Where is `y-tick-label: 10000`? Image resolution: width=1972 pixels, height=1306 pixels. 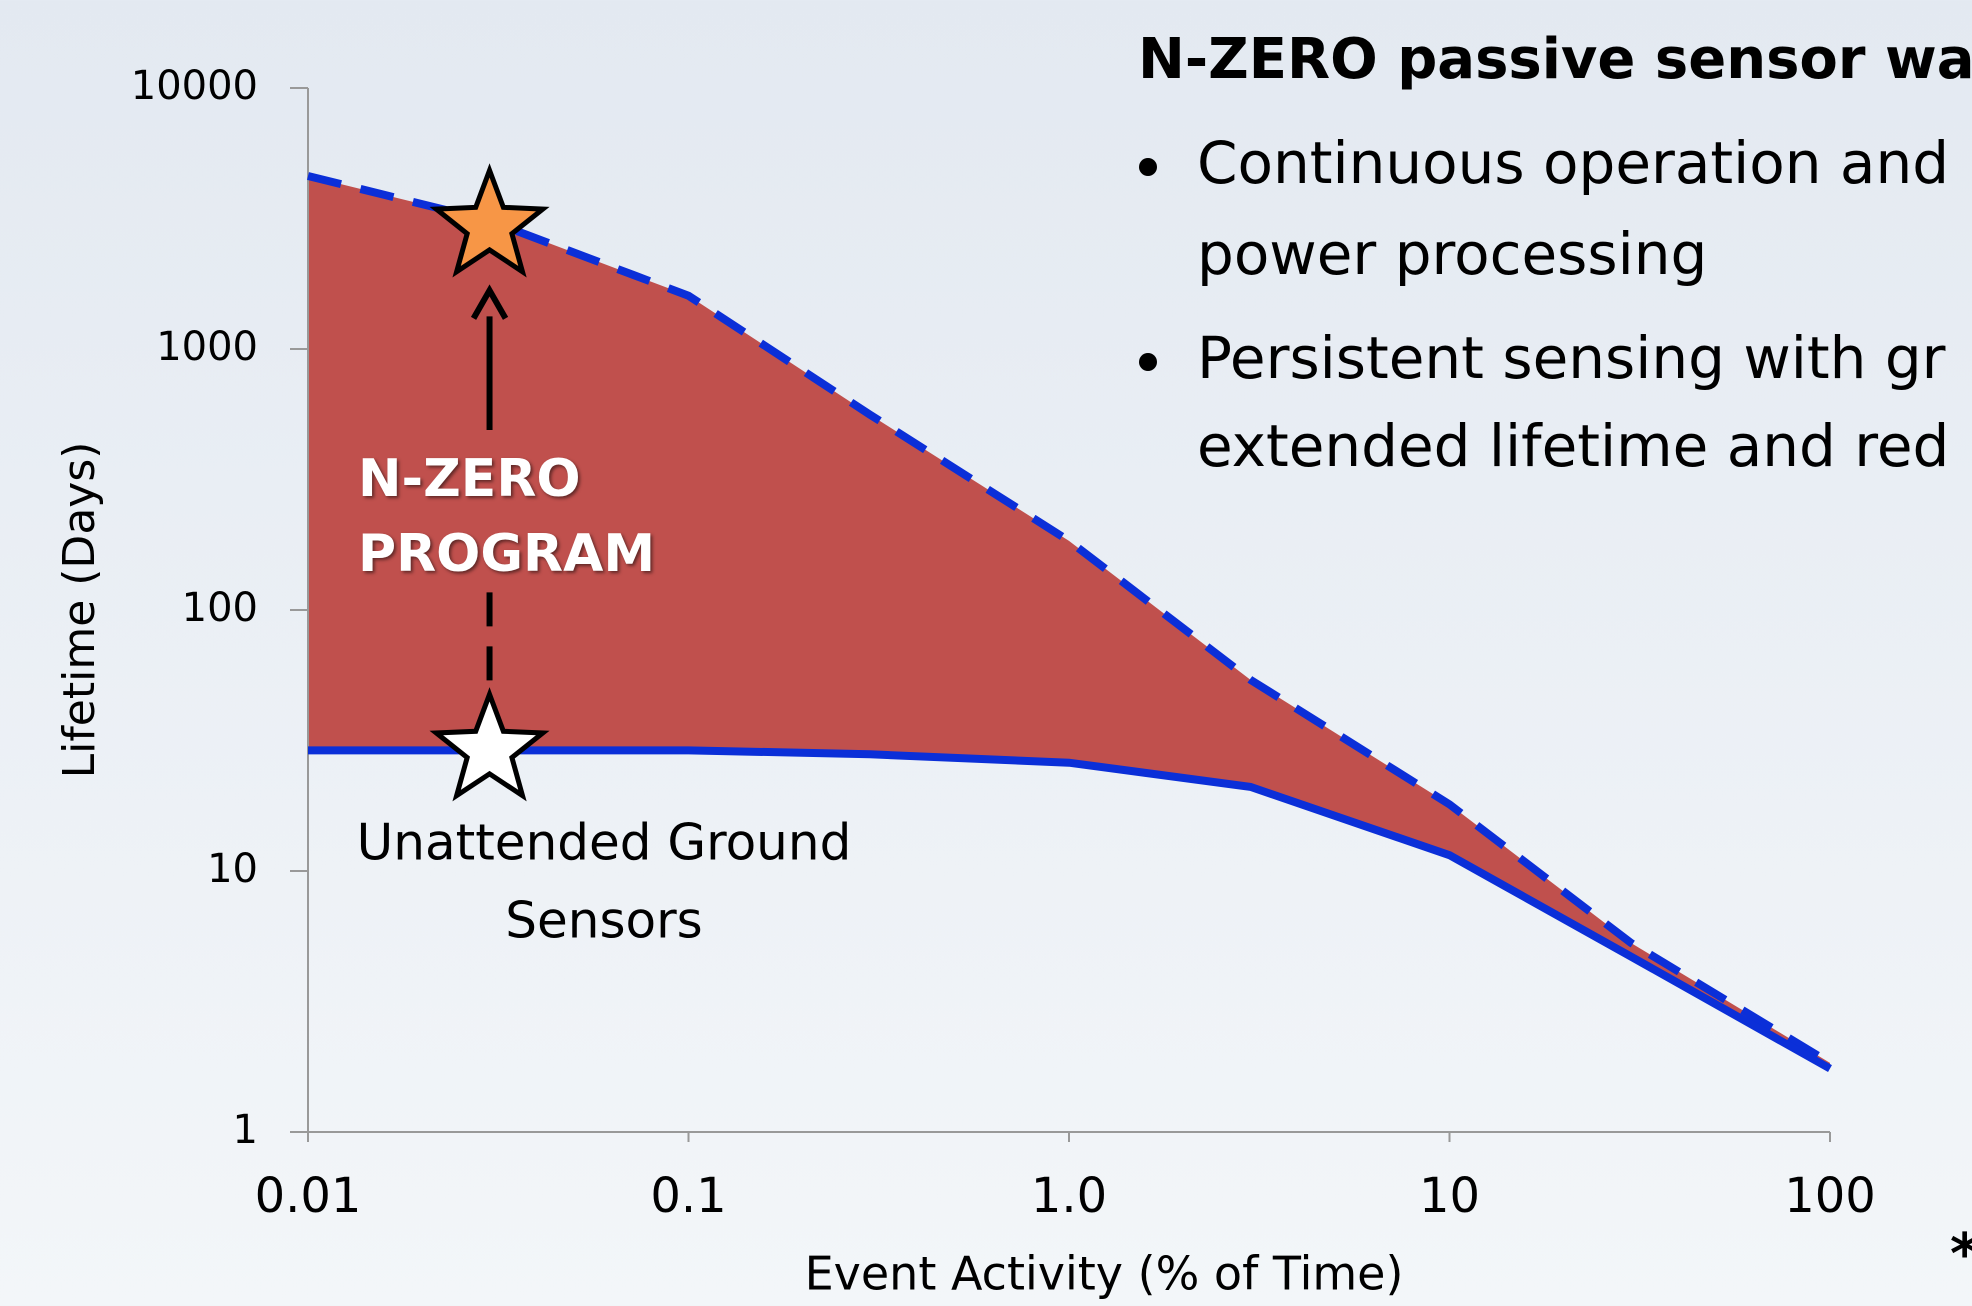 y-tick-label: 10000 is located at coordinates (194, 86).